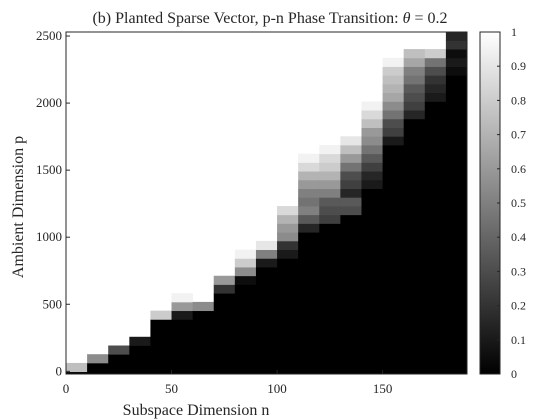  Describe the element at coordinates (518, 135) in the screenshot. I see `colorbar-tick-label: 0.7` at that location.